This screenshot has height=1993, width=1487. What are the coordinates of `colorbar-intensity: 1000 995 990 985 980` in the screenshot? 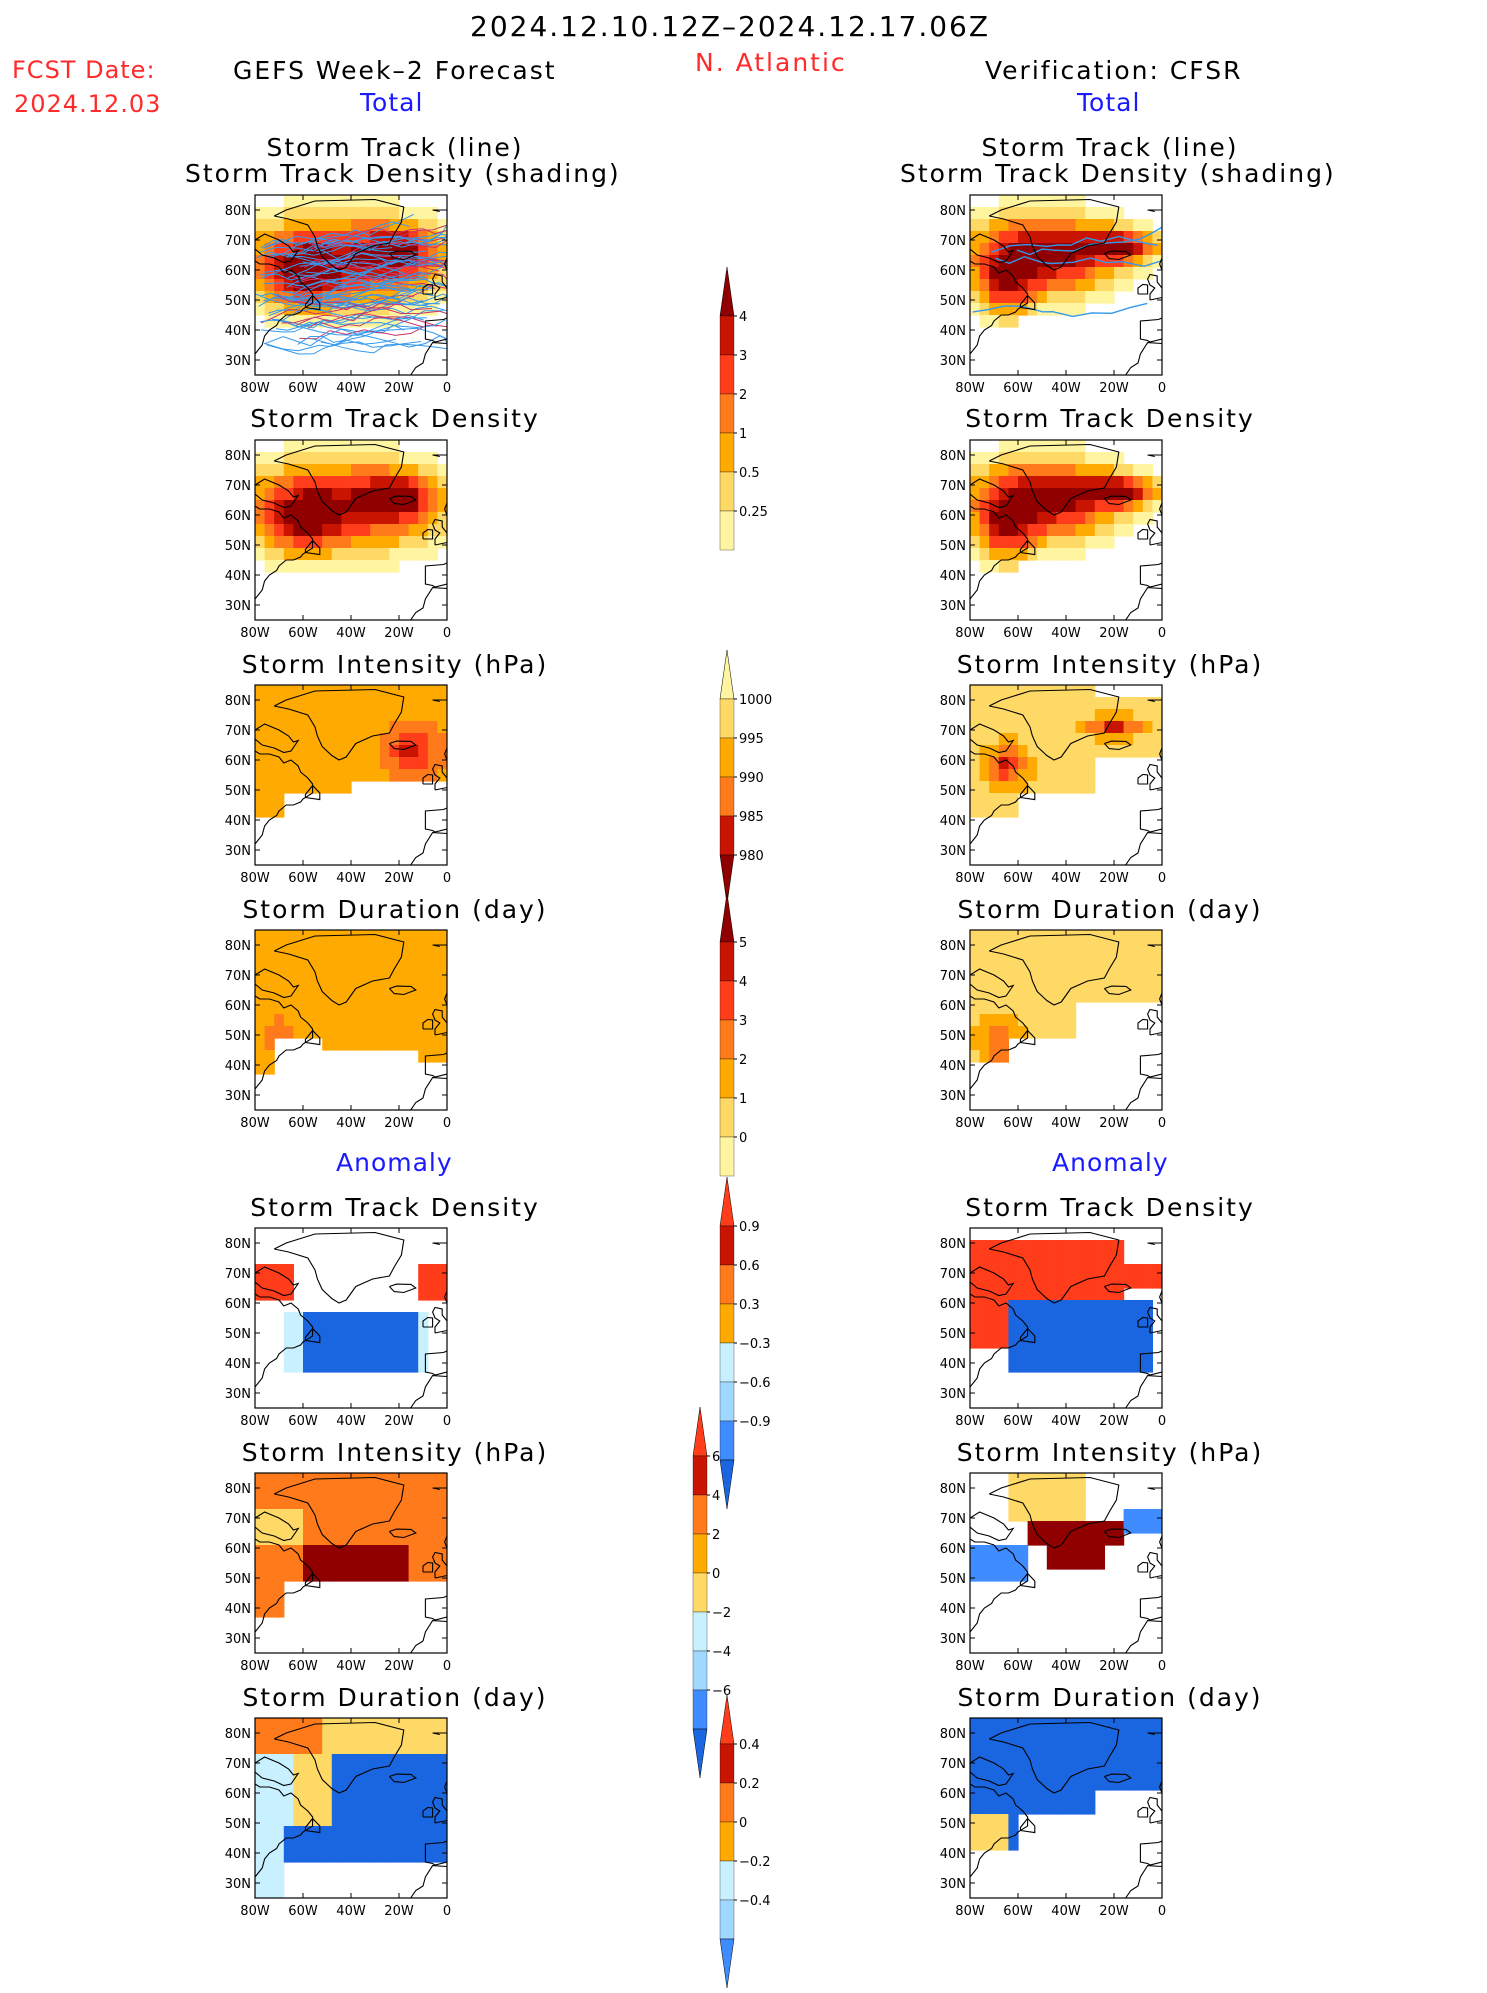 It's located at (764, 777).